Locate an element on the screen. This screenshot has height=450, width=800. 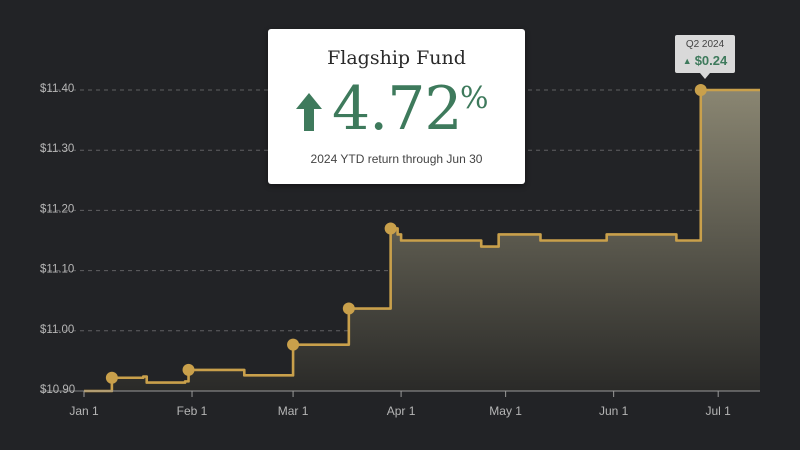
x-tick-label: Jul 1 is located at coordinates (719, 411).